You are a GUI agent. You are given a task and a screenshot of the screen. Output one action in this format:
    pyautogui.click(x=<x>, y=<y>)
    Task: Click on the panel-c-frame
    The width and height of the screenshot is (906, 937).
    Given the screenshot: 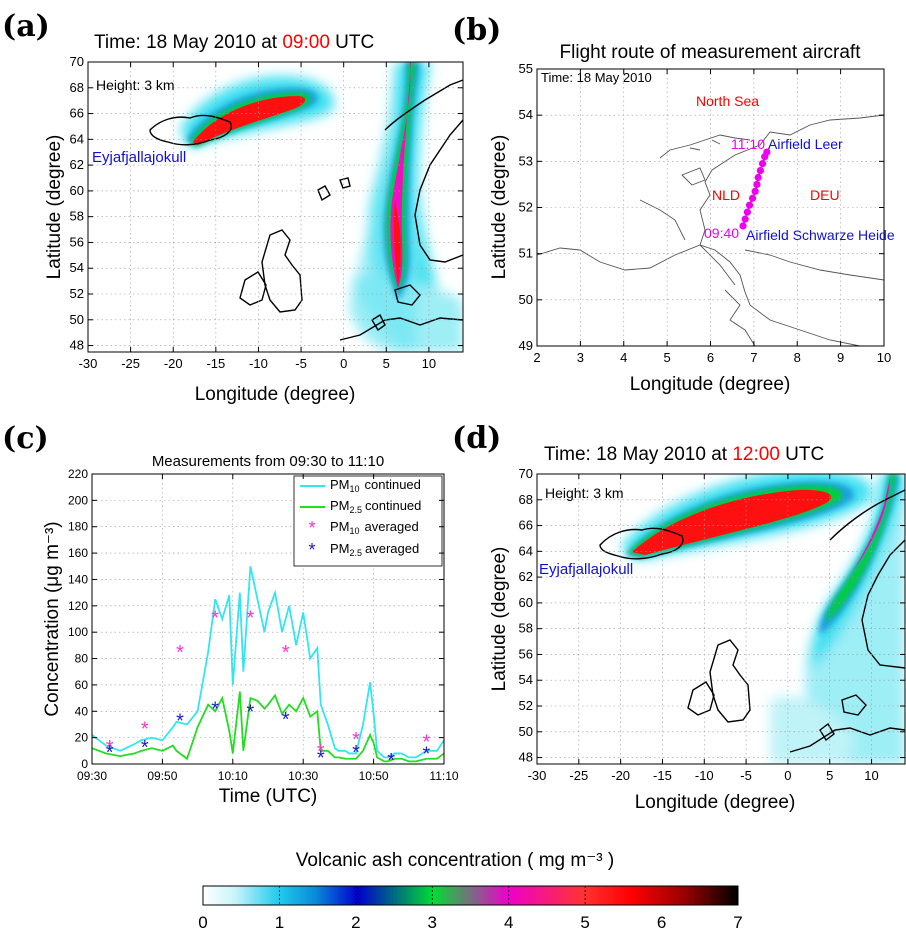 What is the action you would take?
    pyautogui.click(x=268, y=619)
    